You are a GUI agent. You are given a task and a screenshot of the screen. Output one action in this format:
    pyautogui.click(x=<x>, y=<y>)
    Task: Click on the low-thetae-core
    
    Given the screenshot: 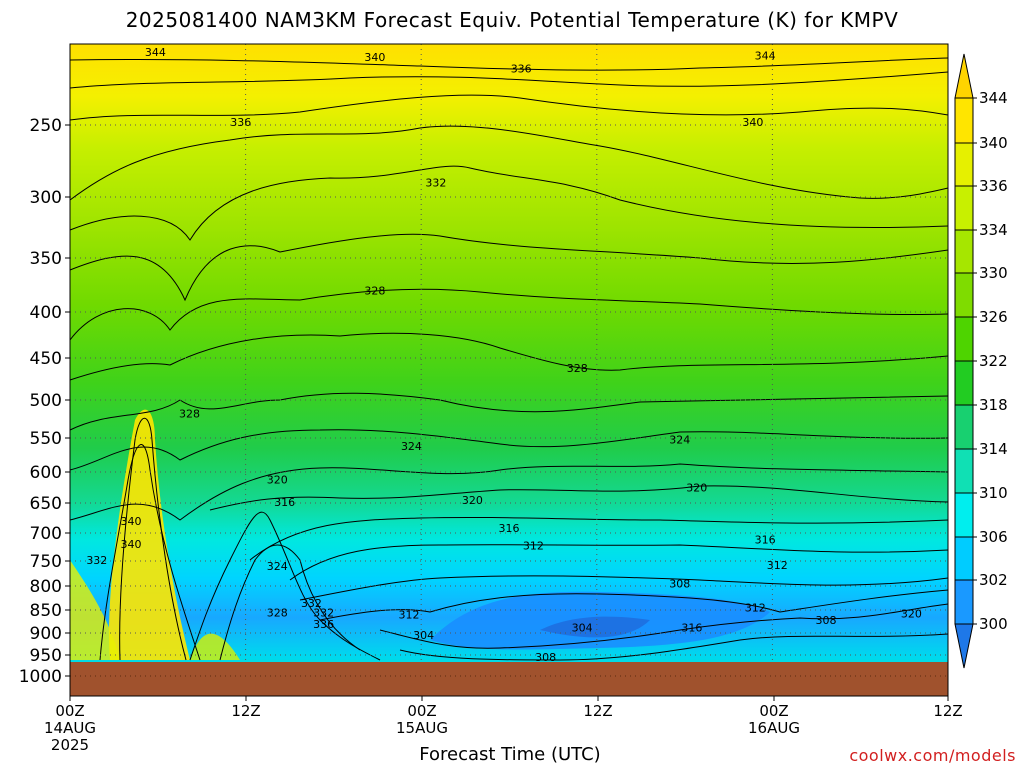 What is the action you would take?
    pyautogui.click(x=595, y=627)
    